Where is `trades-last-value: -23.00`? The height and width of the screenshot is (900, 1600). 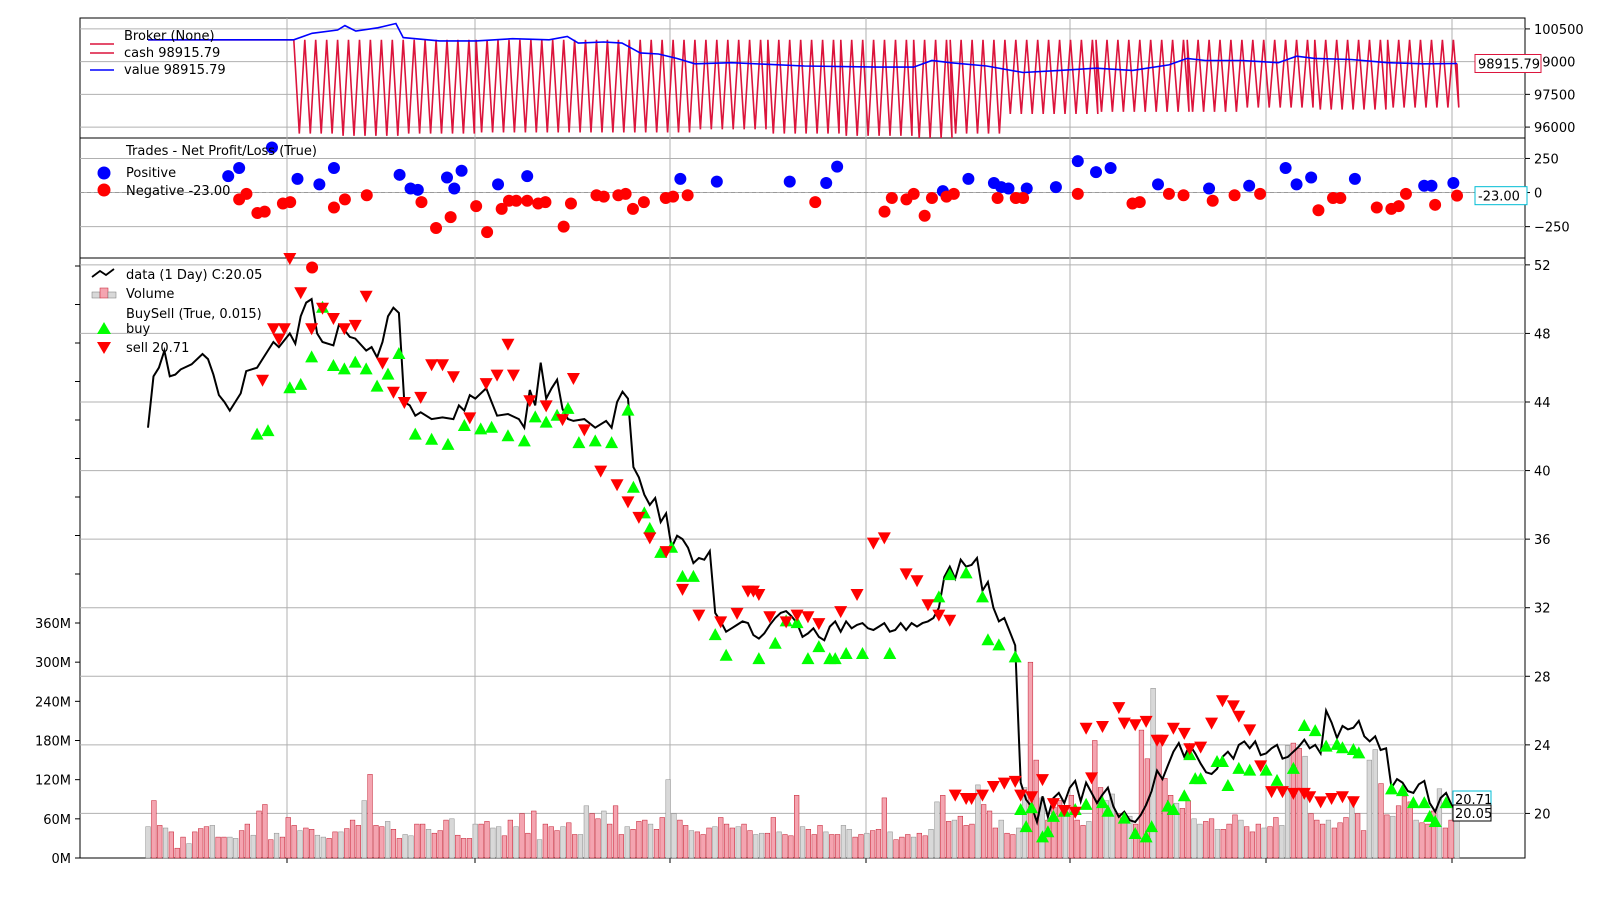
trades-last-value: -23.00 is located at coordinates (1499, 197).